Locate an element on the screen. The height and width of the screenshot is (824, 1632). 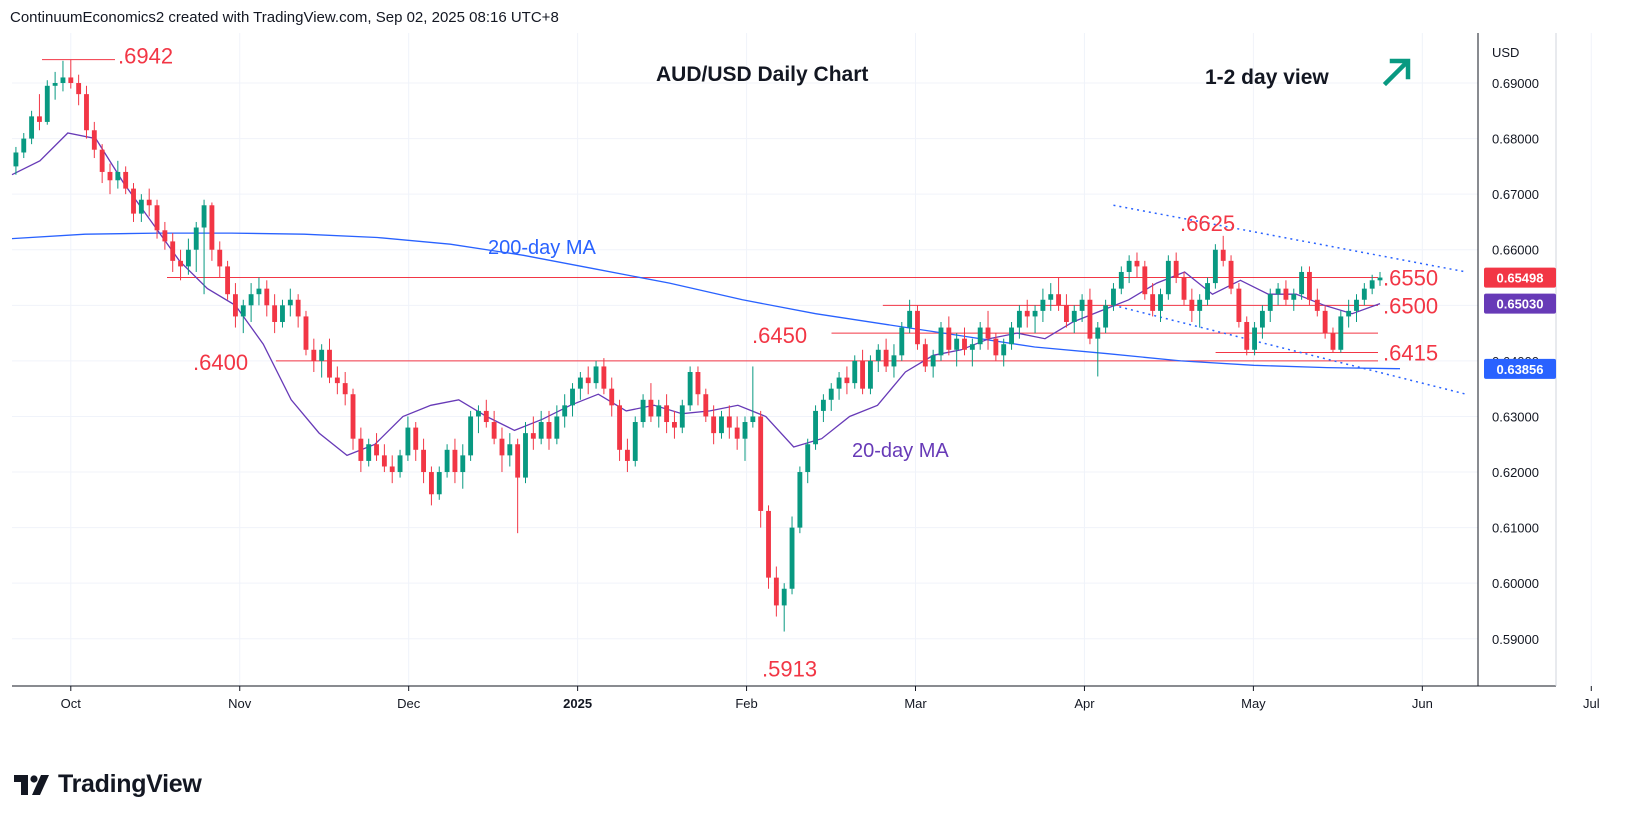
y-tick-label: 0.67000 is located at coordinates (1515, 194).